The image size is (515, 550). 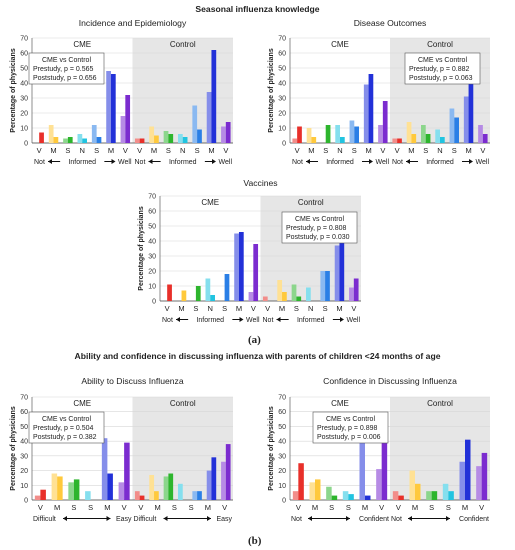 What do you see at coordinates (44, 519) in the screenshot?
I see `axis-word-left: Difficult` at bounding box center [44, 519].